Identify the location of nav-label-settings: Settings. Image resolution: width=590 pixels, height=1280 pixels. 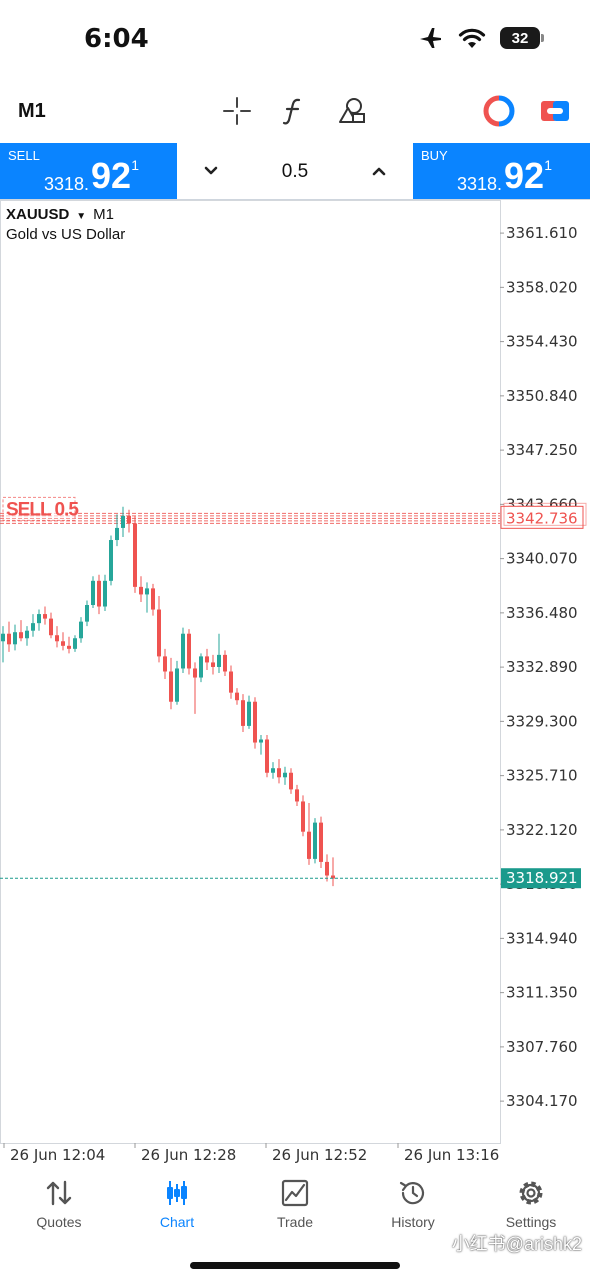
(531, 1222).